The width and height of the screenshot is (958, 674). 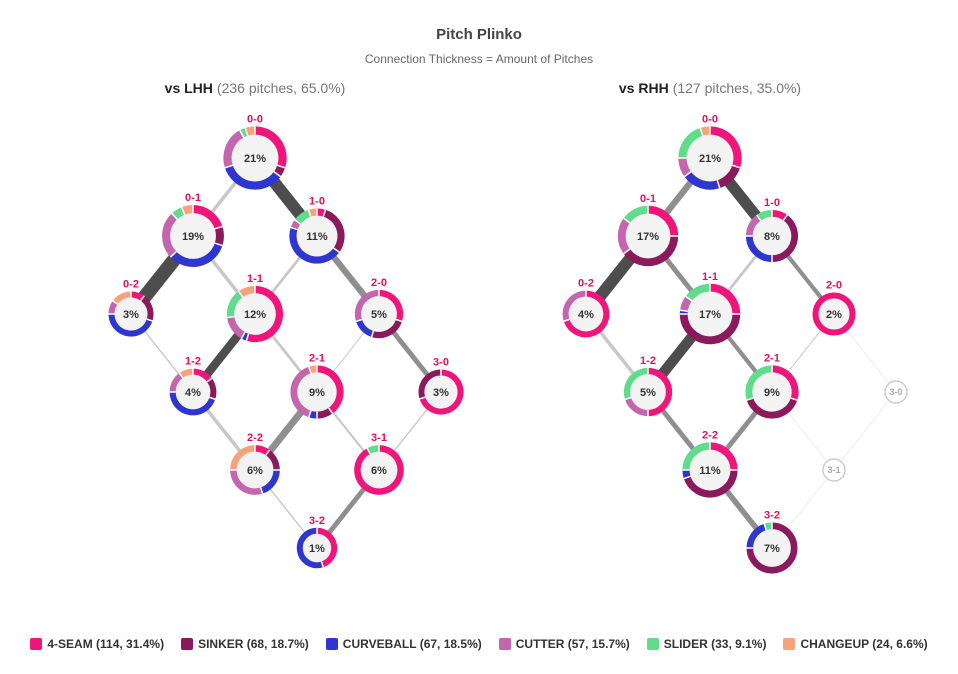 I want to click on node-2-0: 5% 2-0, so click(x=379, y=308).